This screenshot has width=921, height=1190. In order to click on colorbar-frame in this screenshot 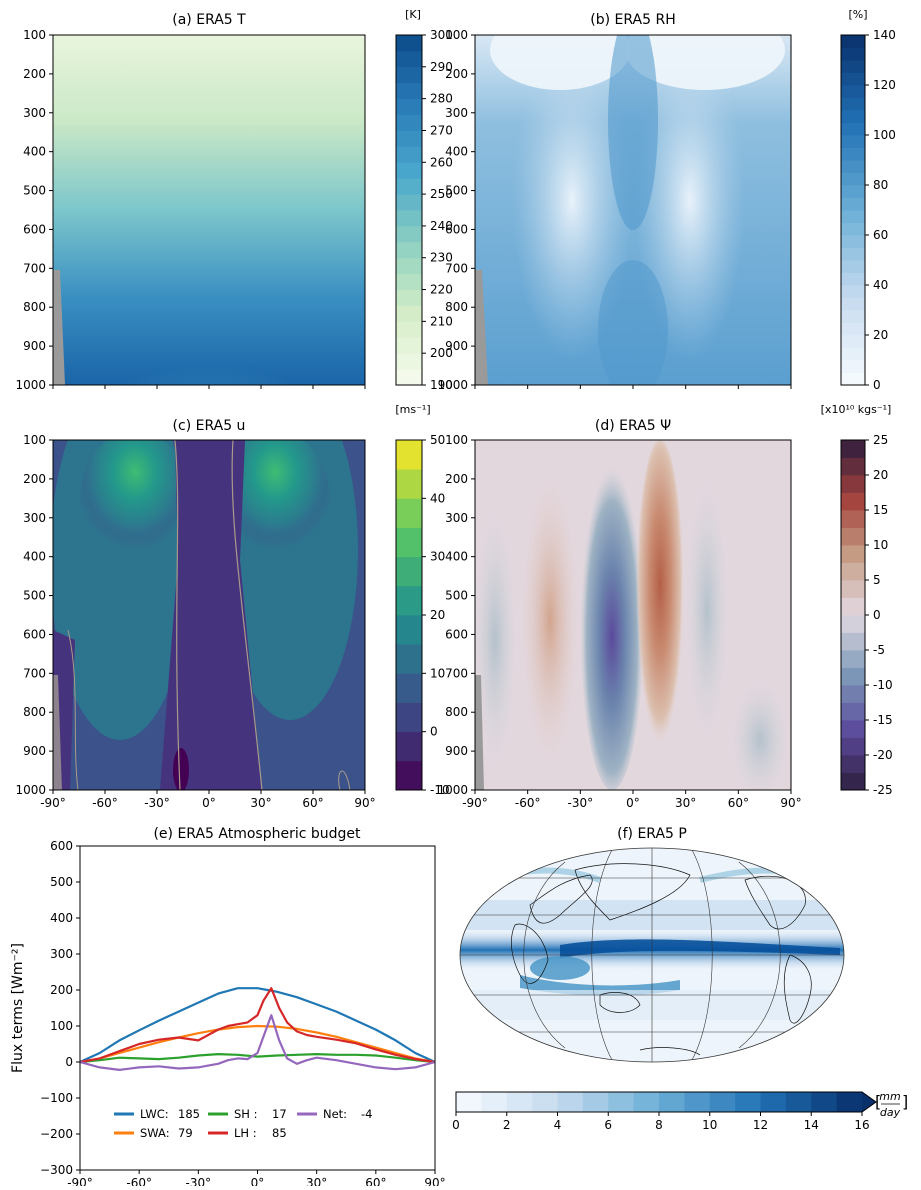, I will do `click(853, 210)`.